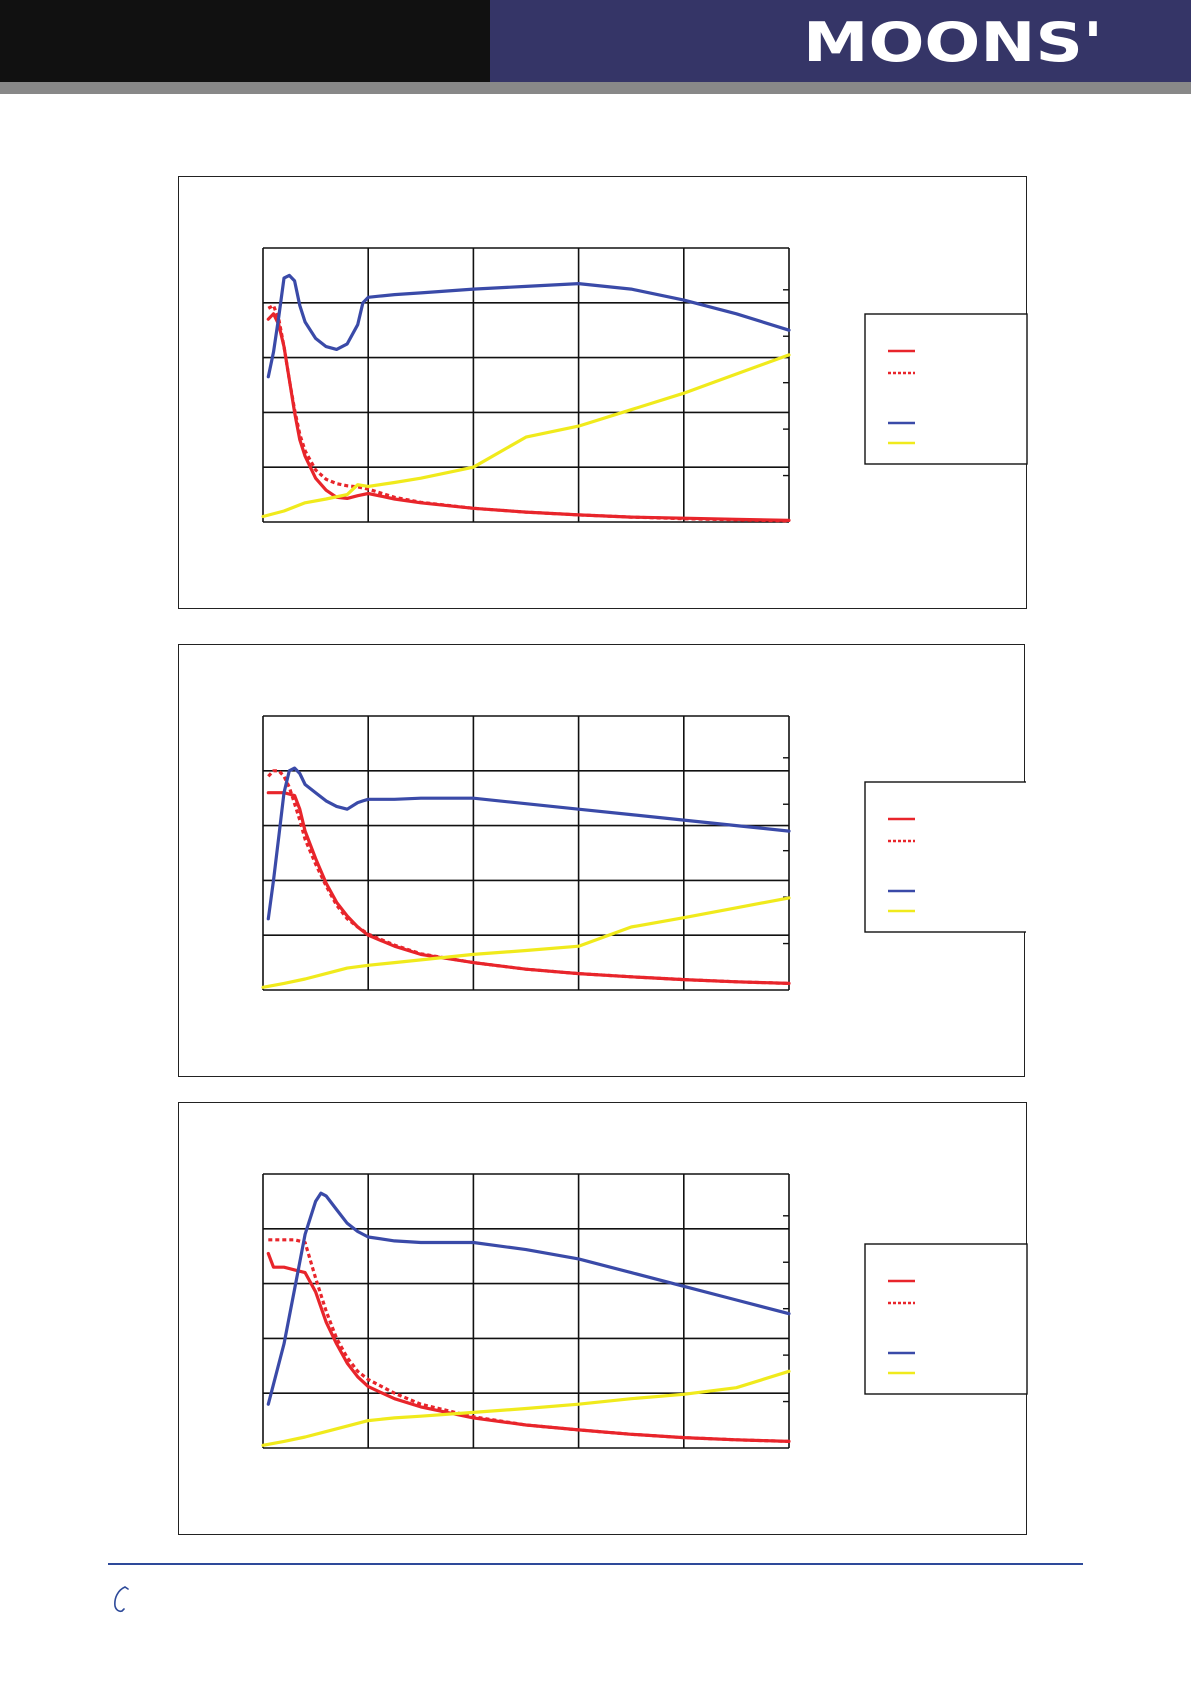 This screenshot has height=1684, width=1191. What do you see at coordinates (595, 88) in the screenshot?
I see `header-rule` at bounding box center [595, 88].